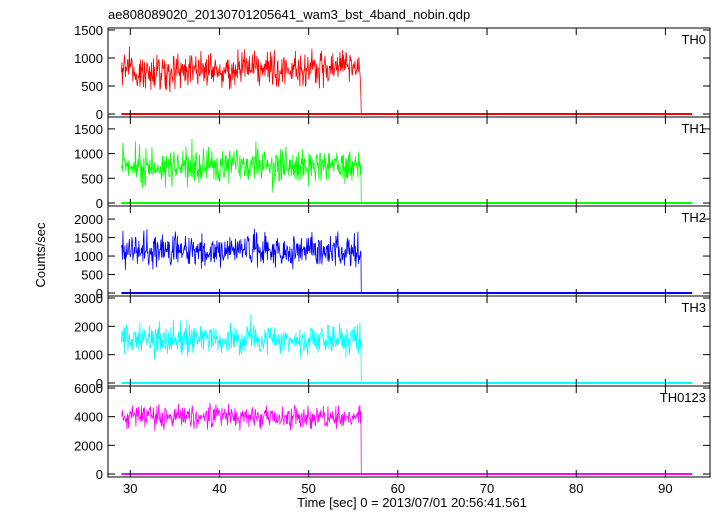 The height and width of the screenshot is (516, 717). What do you see at coordinates (407, 261) in the screenshot?
I see `lightcurve-th2` at bounding box center [407, 261].